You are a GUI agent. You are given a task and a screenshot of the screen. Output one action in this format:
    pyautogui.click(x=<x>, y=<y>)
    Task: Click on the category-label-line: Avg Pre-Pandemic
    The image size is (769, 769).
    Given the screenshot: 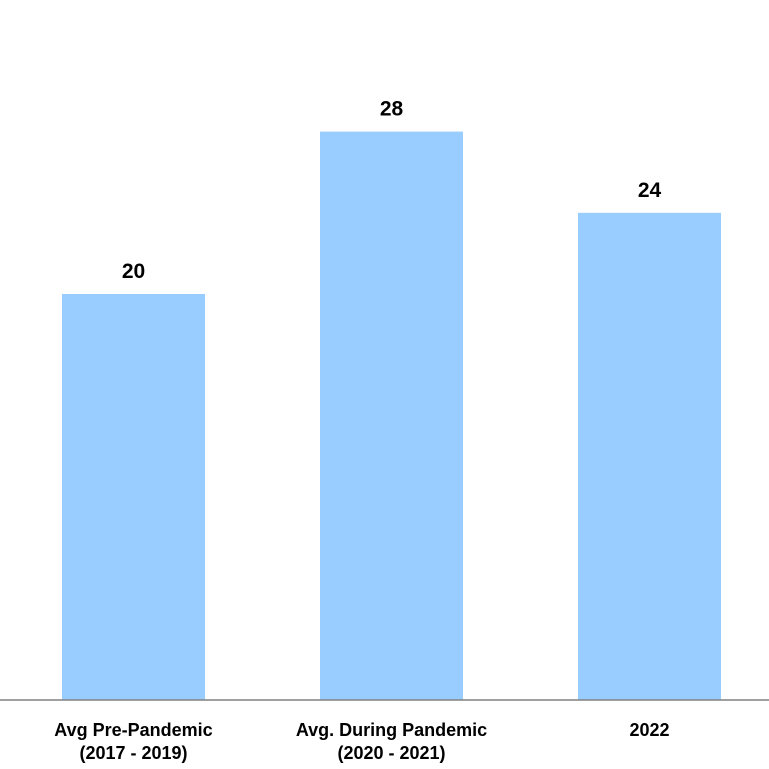 What is the action you would take?
    pyautogui.click(x=133, y=730)
    